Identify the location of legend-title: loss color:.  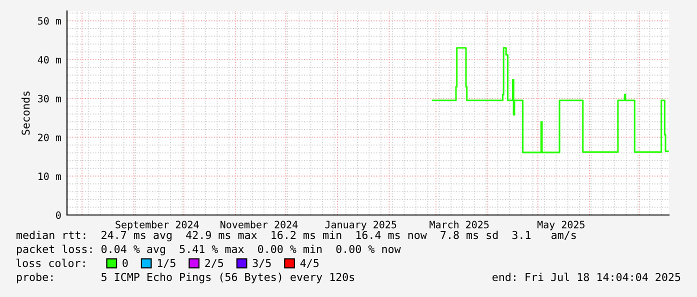
(50, 263).